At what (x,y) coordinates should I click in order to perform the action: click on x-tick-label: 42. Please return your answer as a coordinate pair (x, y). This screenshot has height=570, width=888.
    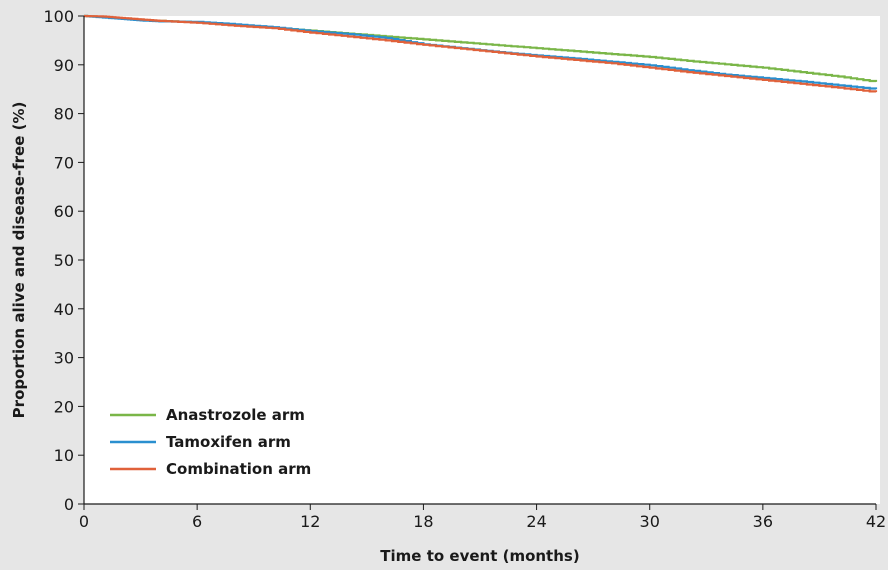
    Looking at the image, I should click on (876, 521).